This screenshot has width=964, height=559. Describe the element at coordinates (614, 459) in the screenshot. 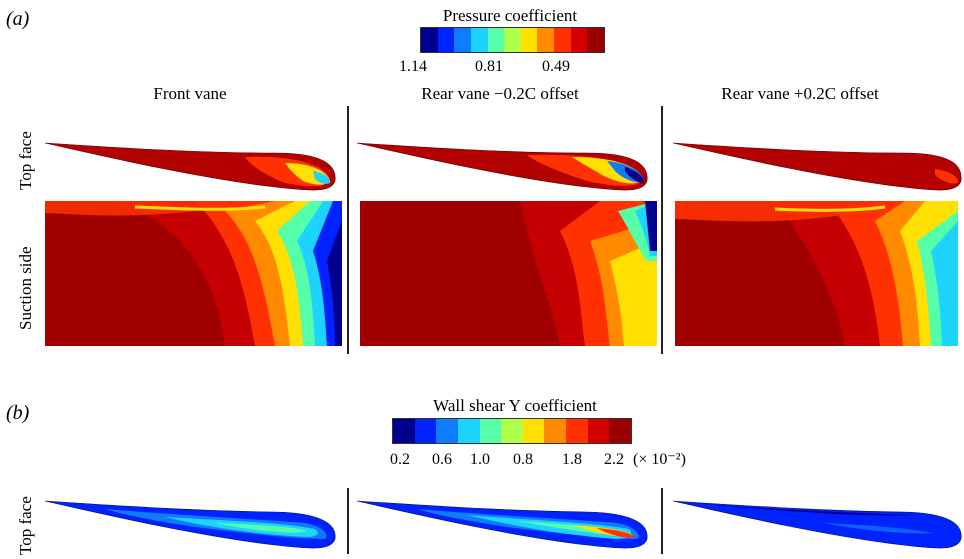

I see `wall-shear-tick-6: 2.2` at that location.